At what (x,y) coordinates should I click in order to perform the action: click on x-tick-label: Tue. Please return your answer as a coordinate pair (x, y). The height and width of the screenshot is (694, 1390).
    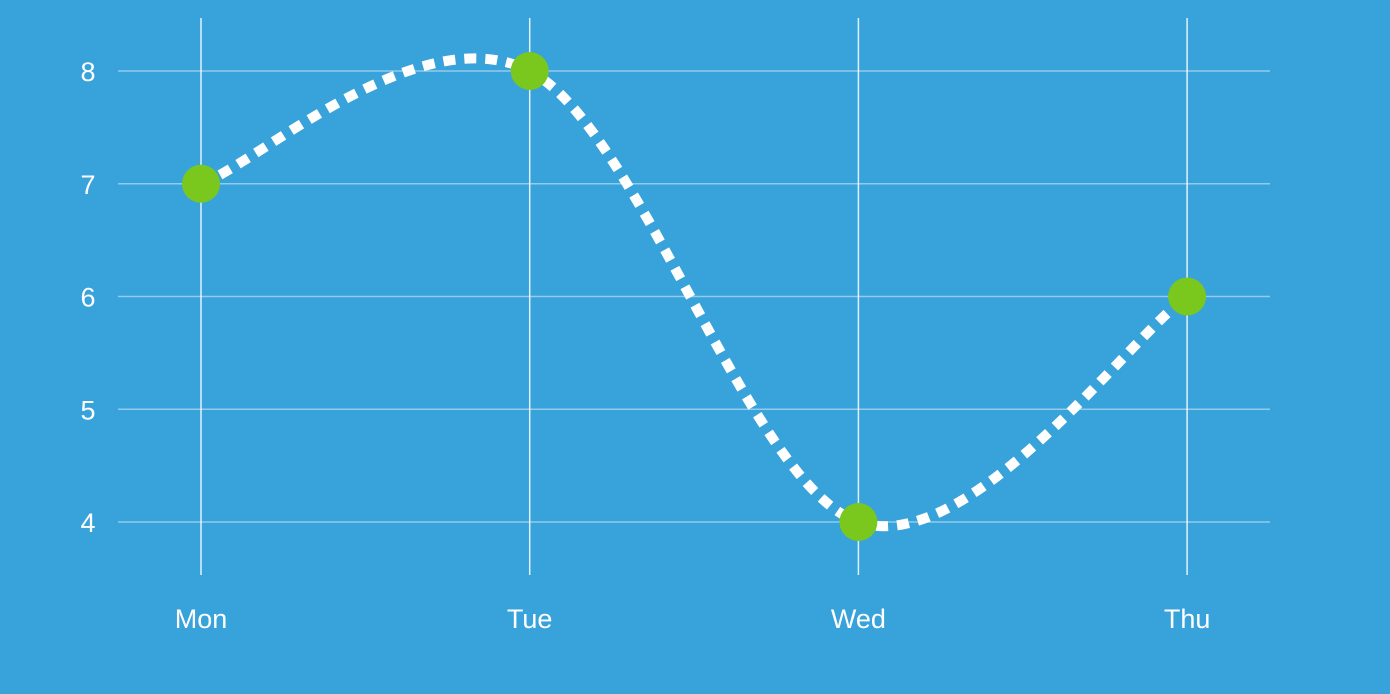
    Looking at the image, I should click on (530, 619).